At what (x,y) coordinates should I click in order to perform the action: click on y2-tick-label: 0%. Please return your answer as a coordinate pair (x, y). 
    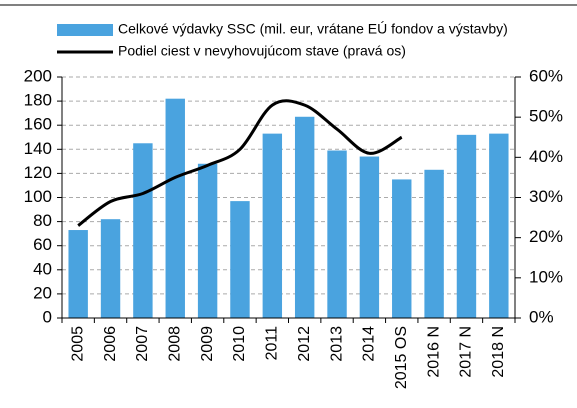
    Looking at the image, I should click on (541, 316).